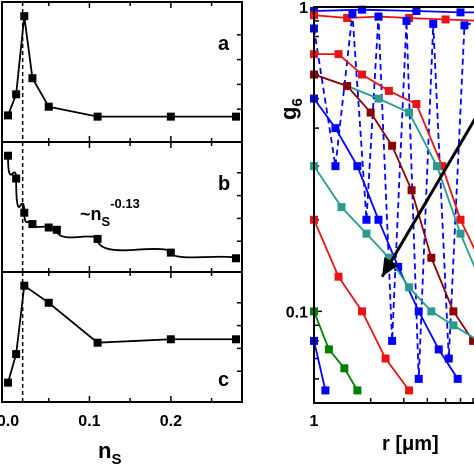  I want to click on panel-b-label: b, so click(224, 184).